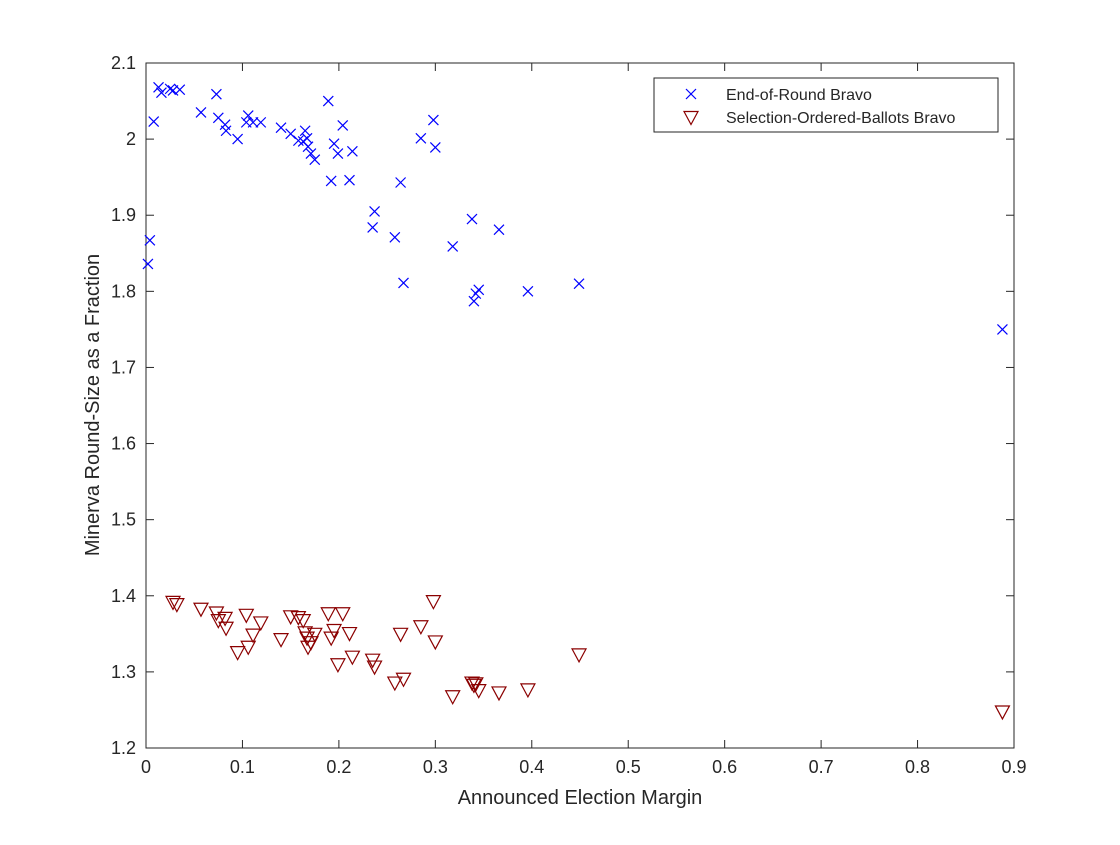 This screenshot has width=1120, height=845. I want to click on x-tick-label: 0.6, so click(724, 767).